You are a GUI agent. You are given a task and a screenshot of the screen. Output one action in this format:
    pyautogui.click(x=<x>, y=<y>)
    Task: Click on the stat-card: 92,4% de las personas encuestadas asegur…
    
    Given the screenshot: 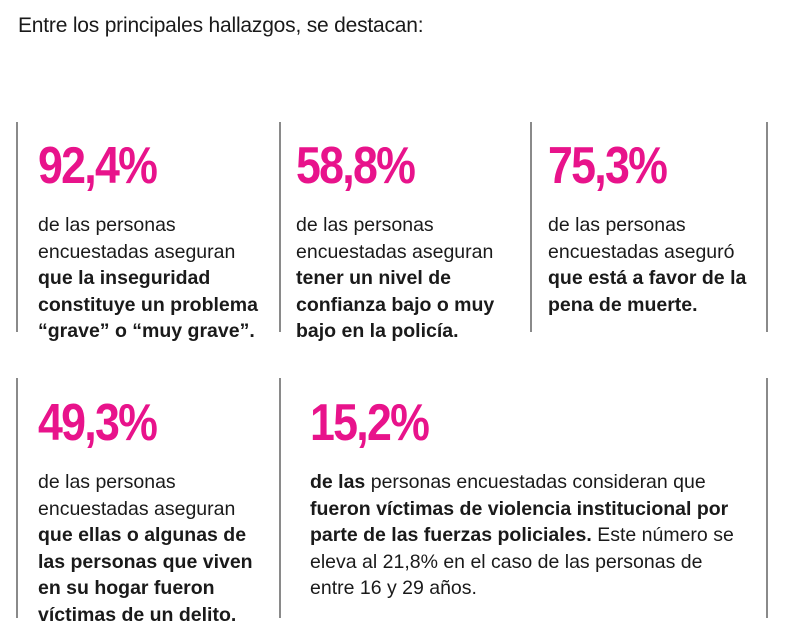 What is the action you would take?
    pyautogui.click(x=155, y=242)
    